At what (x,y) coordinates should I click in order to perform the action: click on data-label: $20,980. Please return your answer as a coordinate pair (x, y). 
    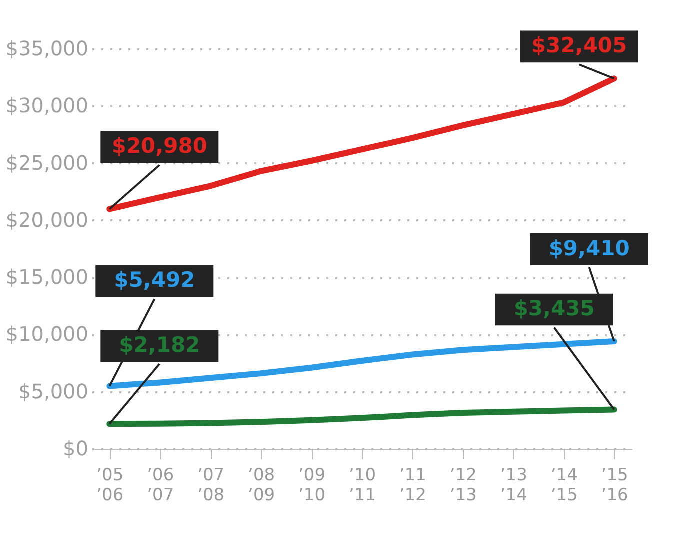
    Looking at the image, I should click on (160, 146).